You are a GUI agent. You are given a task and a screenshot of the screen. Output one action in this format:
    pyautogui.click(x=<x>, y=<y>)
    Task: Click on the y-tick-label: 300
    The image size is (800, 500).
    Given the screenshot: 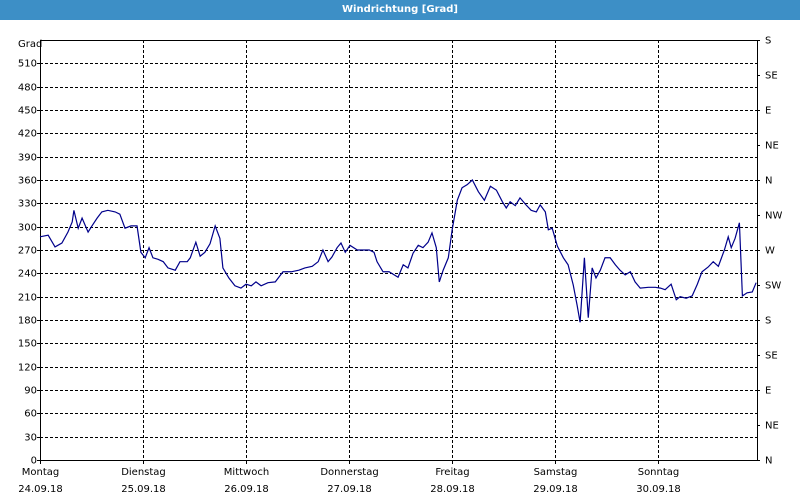 What is the action you would take?
    pyautogui.click(x=27, y=228)
    